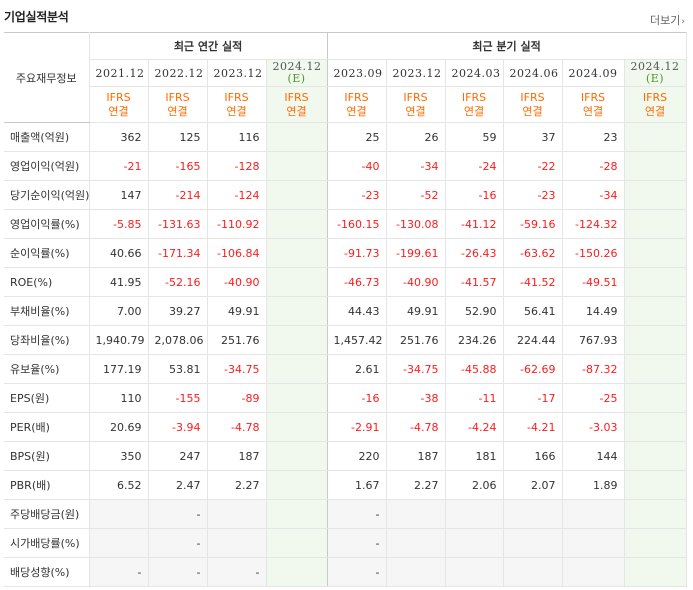 The width and height of the screenshot is (693, 590). What do you see at coordinates (474, 340) in the screenshot?
I see `table-cell: 234.26` at bounding box center [474, 340].